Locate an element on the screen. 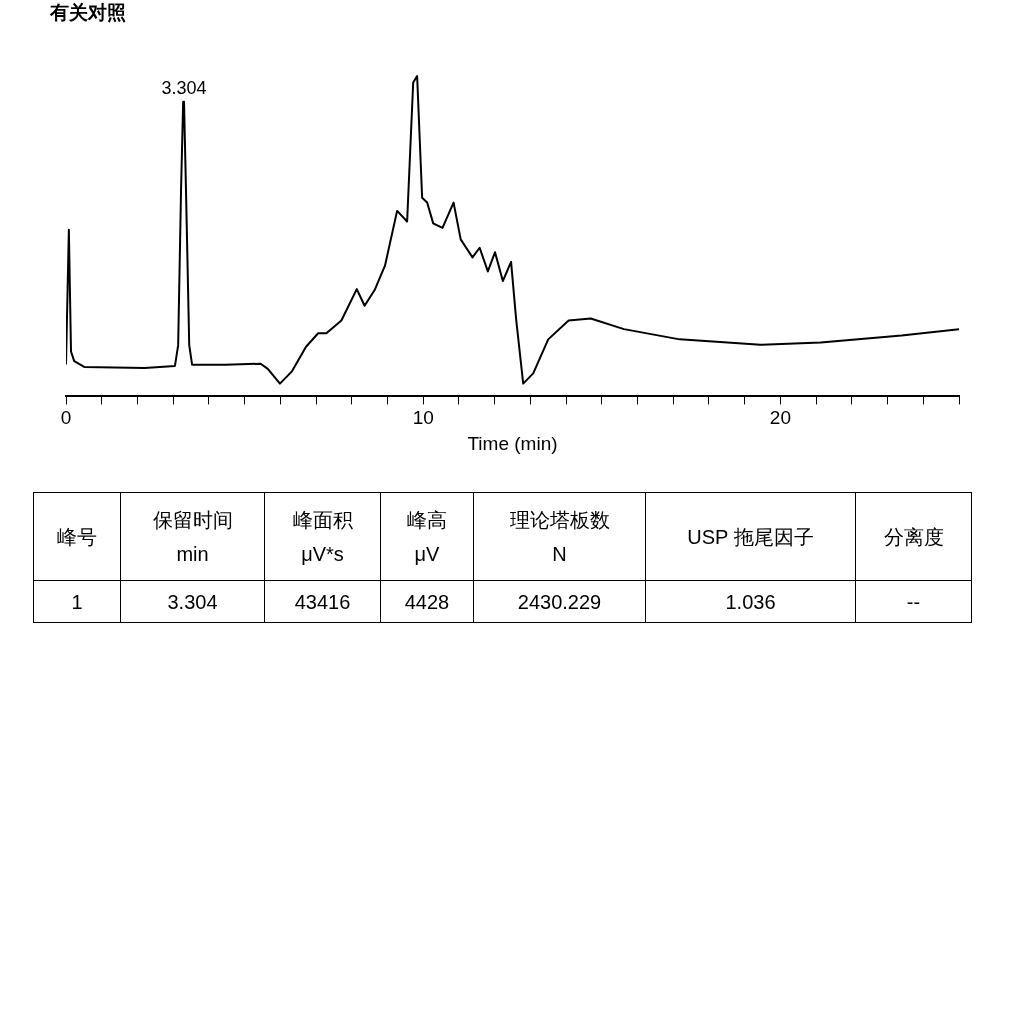  category-label: 峰面积 μV*s is located at coordinates (322, 536).